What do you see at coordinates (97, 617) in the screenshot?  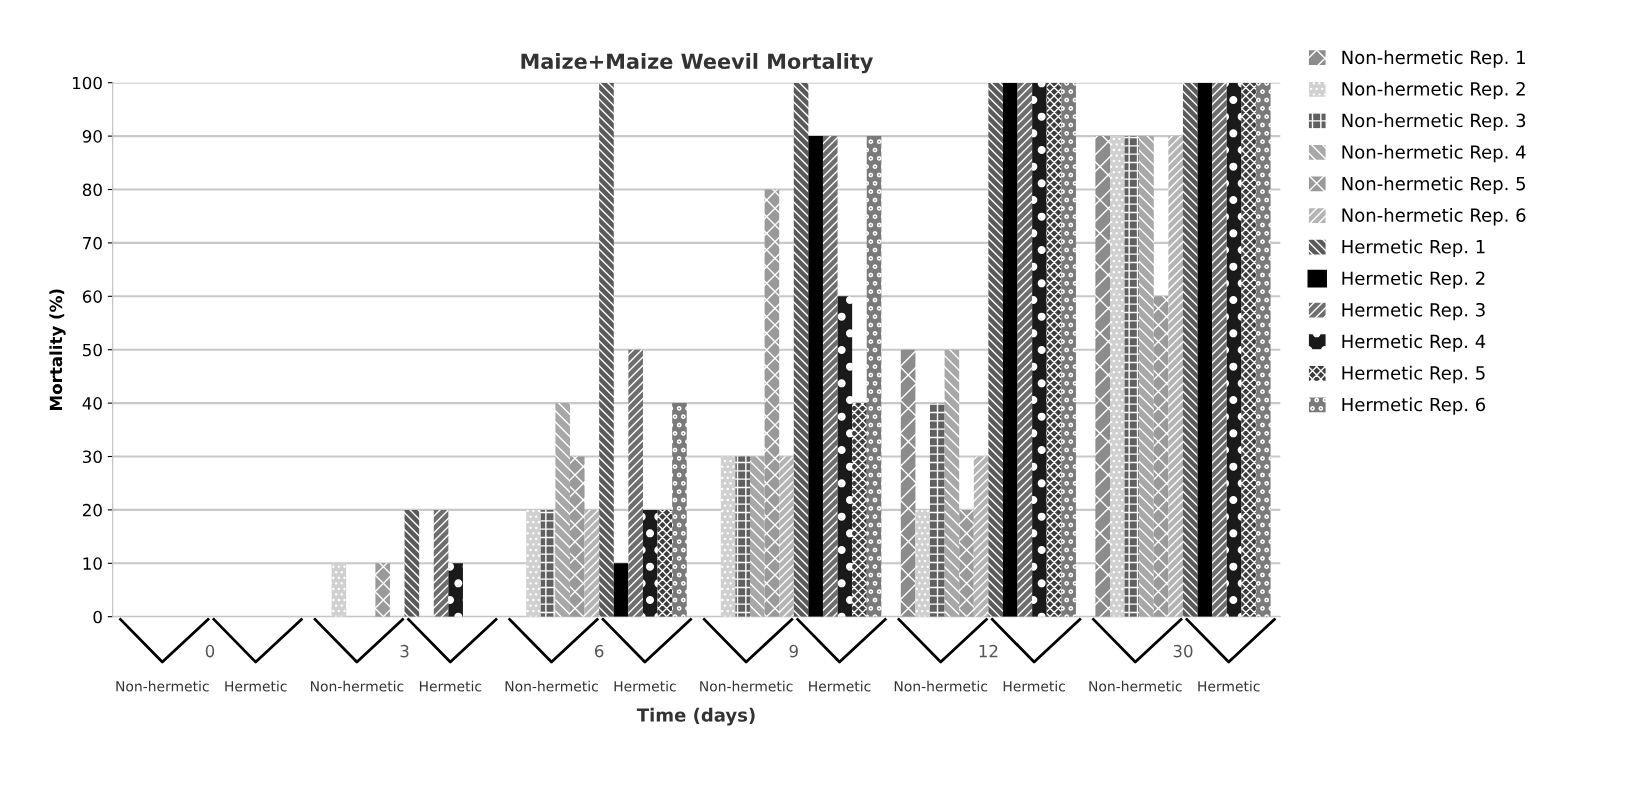 I see `y-tick-label: 0` at bounding box center [97, 617].